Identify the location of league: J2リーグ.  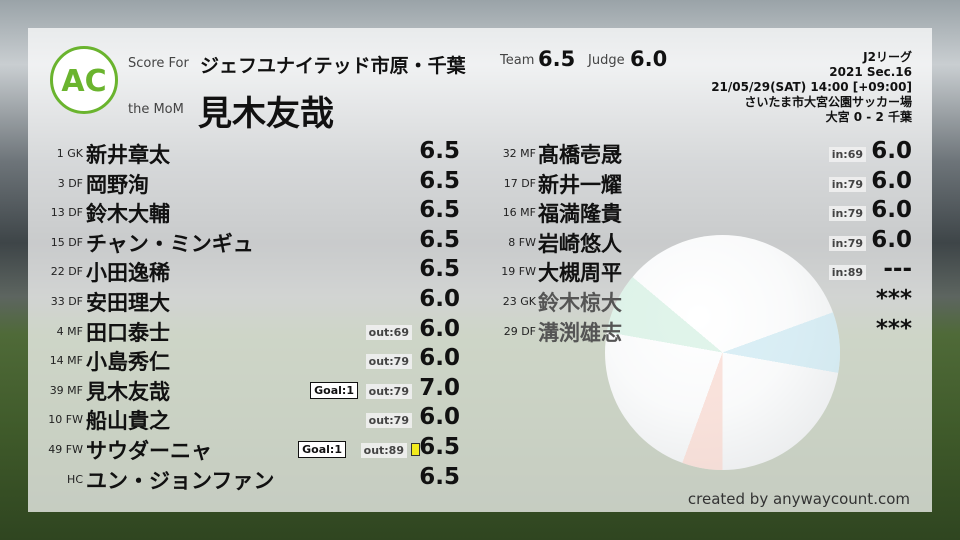
(887, 57).